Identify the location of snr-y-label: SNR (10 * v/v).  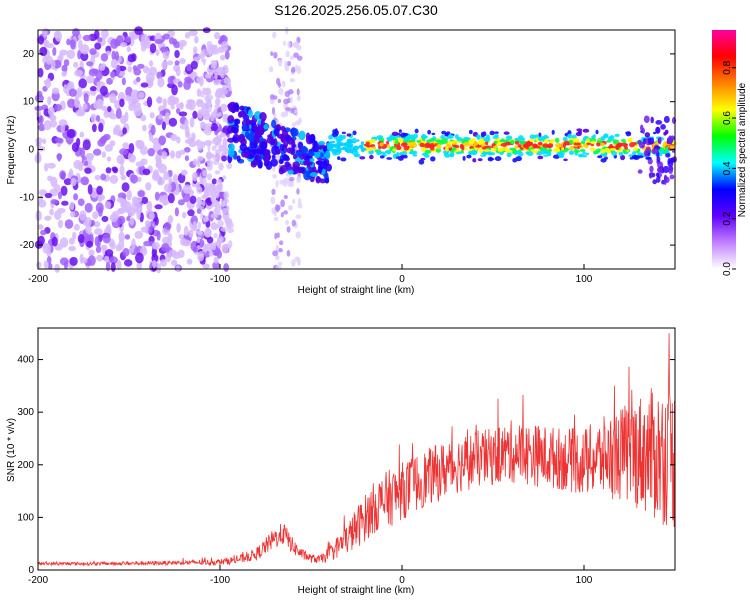
(11, 450).